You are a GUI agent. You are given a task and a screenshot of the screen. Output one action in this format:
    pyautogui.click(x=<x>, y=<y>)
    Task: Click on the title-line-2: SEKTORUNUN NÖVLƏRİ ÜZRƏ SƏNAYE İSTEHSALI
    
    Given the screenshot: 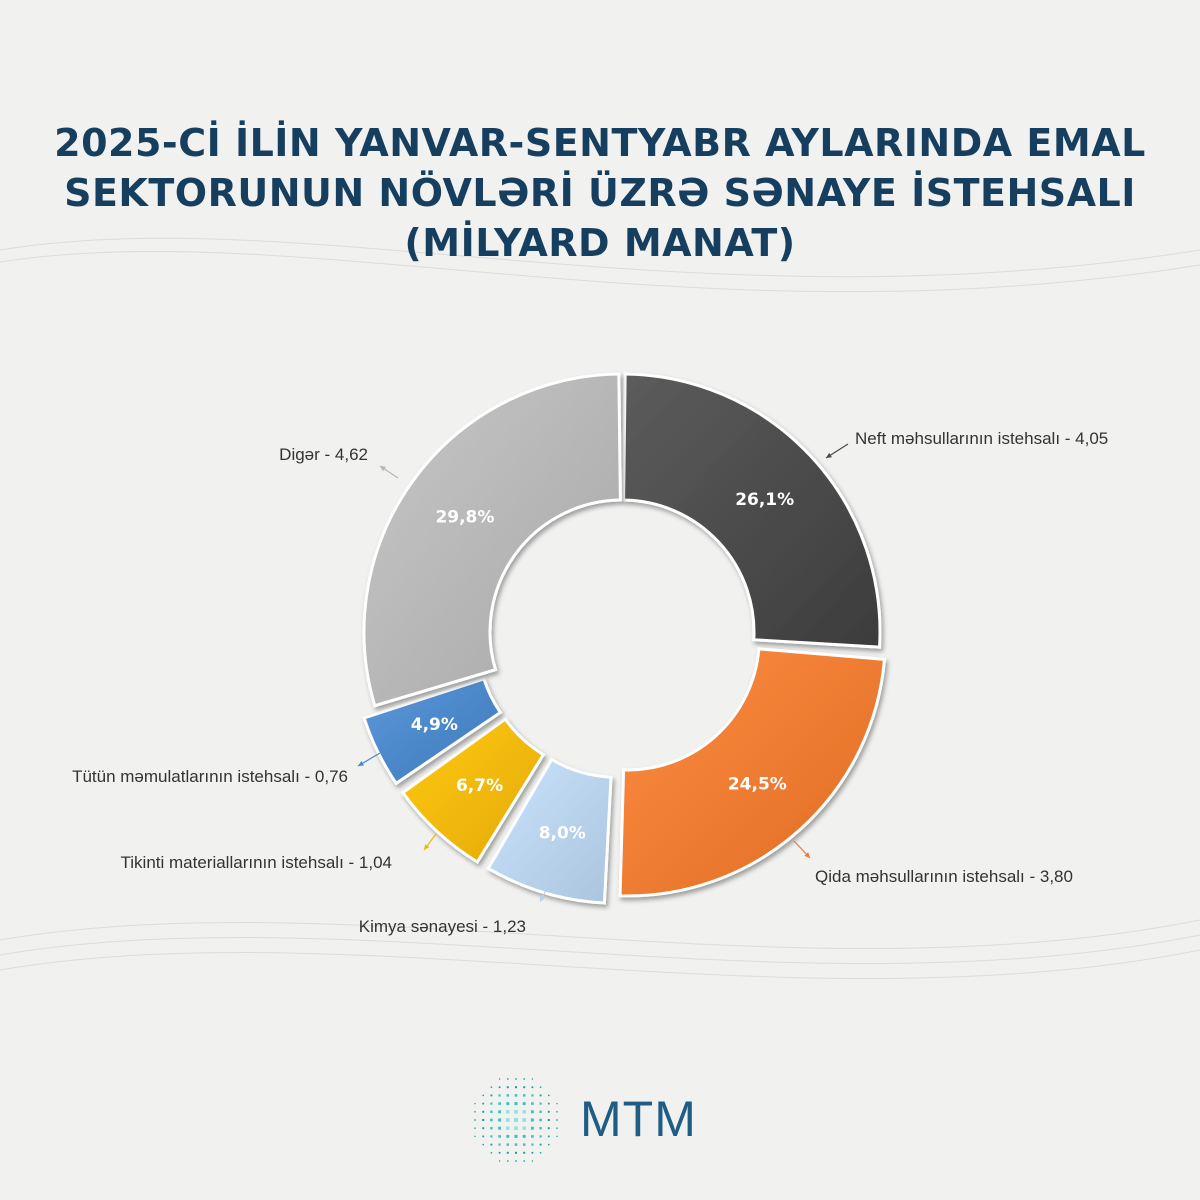 What is the action you would take?
    pyautogui.click(x=600, y=193)
    